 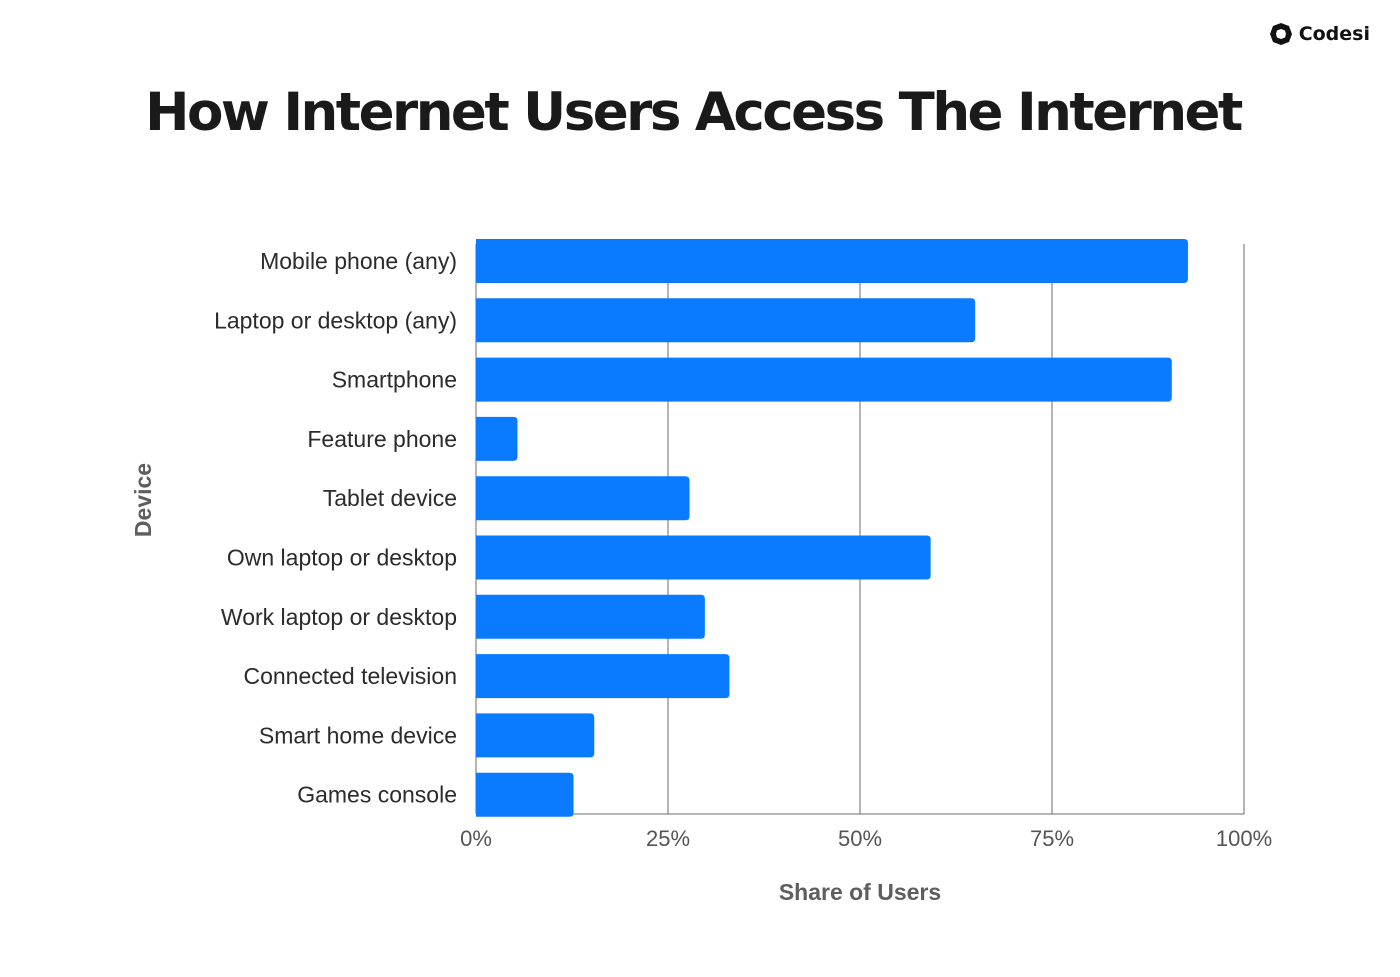 I want to click on chart-title: How Internet Users Access The Internet, so click(x=694, y=112).